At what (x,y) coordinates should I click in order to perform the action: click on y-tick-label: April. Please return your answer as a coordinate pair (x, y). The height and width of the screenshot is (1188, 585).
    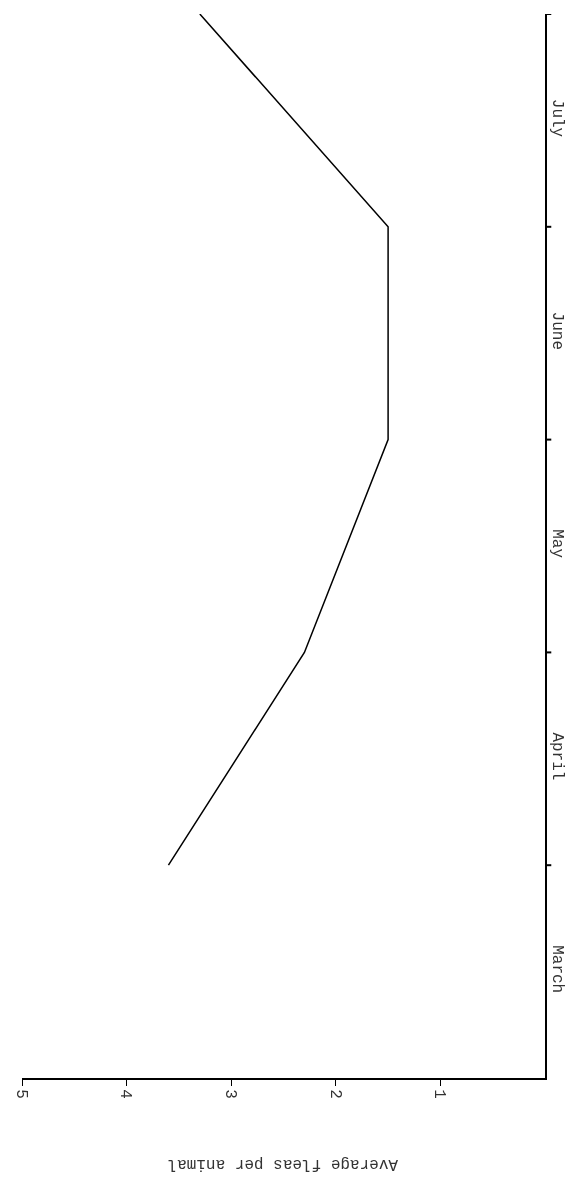
    Looking at the image, I should click on (557, 756).